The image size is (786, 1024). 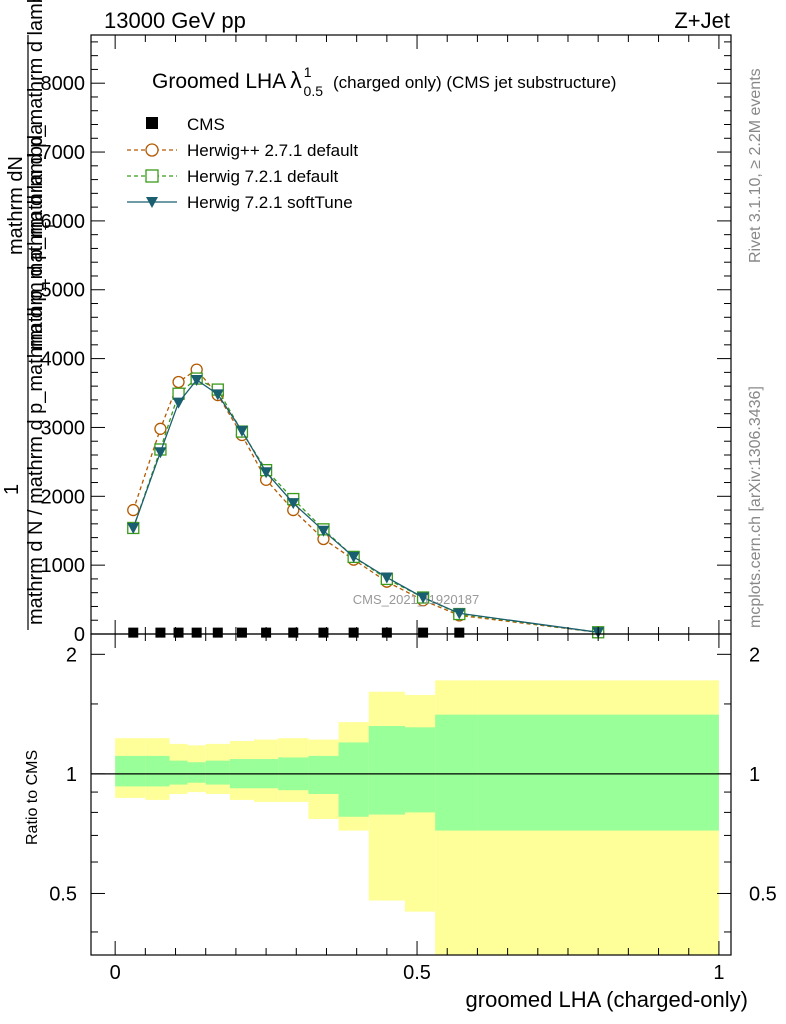 I want to click on title-rest: (charged only) (CMS jet substructure), so click(x=474, y=82).